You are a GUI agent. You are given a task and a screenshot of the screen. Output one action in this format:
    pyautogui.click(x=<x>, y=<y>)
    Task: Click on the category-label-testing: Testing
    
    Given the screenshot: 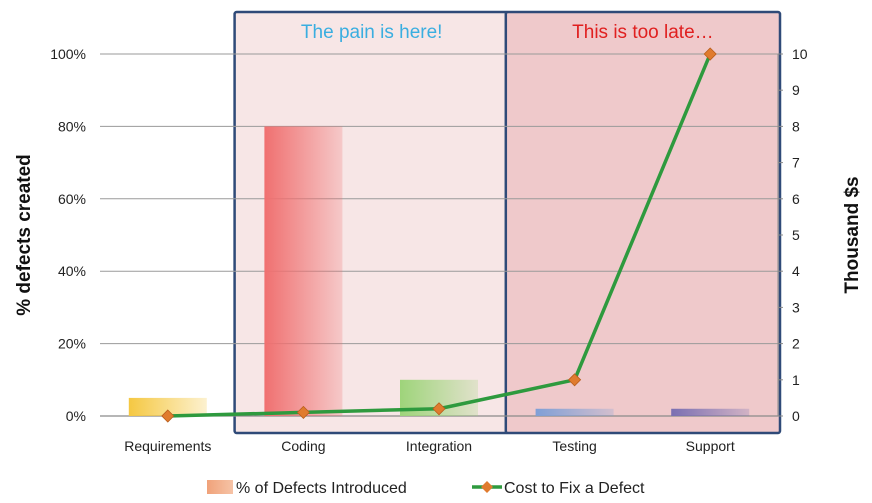 What is the action you would take?
    pyautogui.click(x=574, y=446)
    